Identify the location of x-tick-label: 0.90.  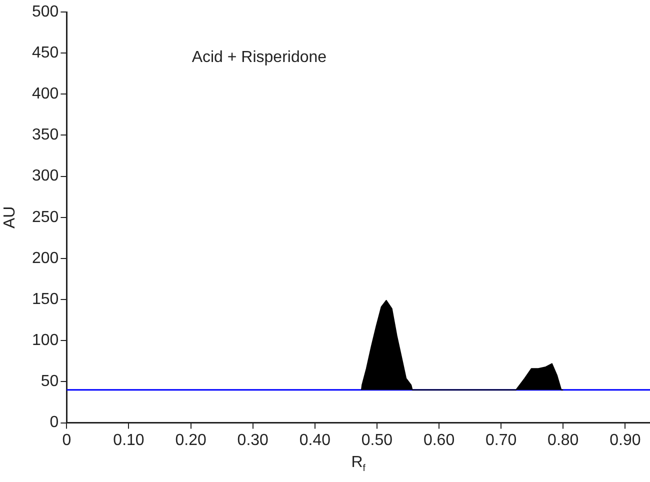
(625, 440).